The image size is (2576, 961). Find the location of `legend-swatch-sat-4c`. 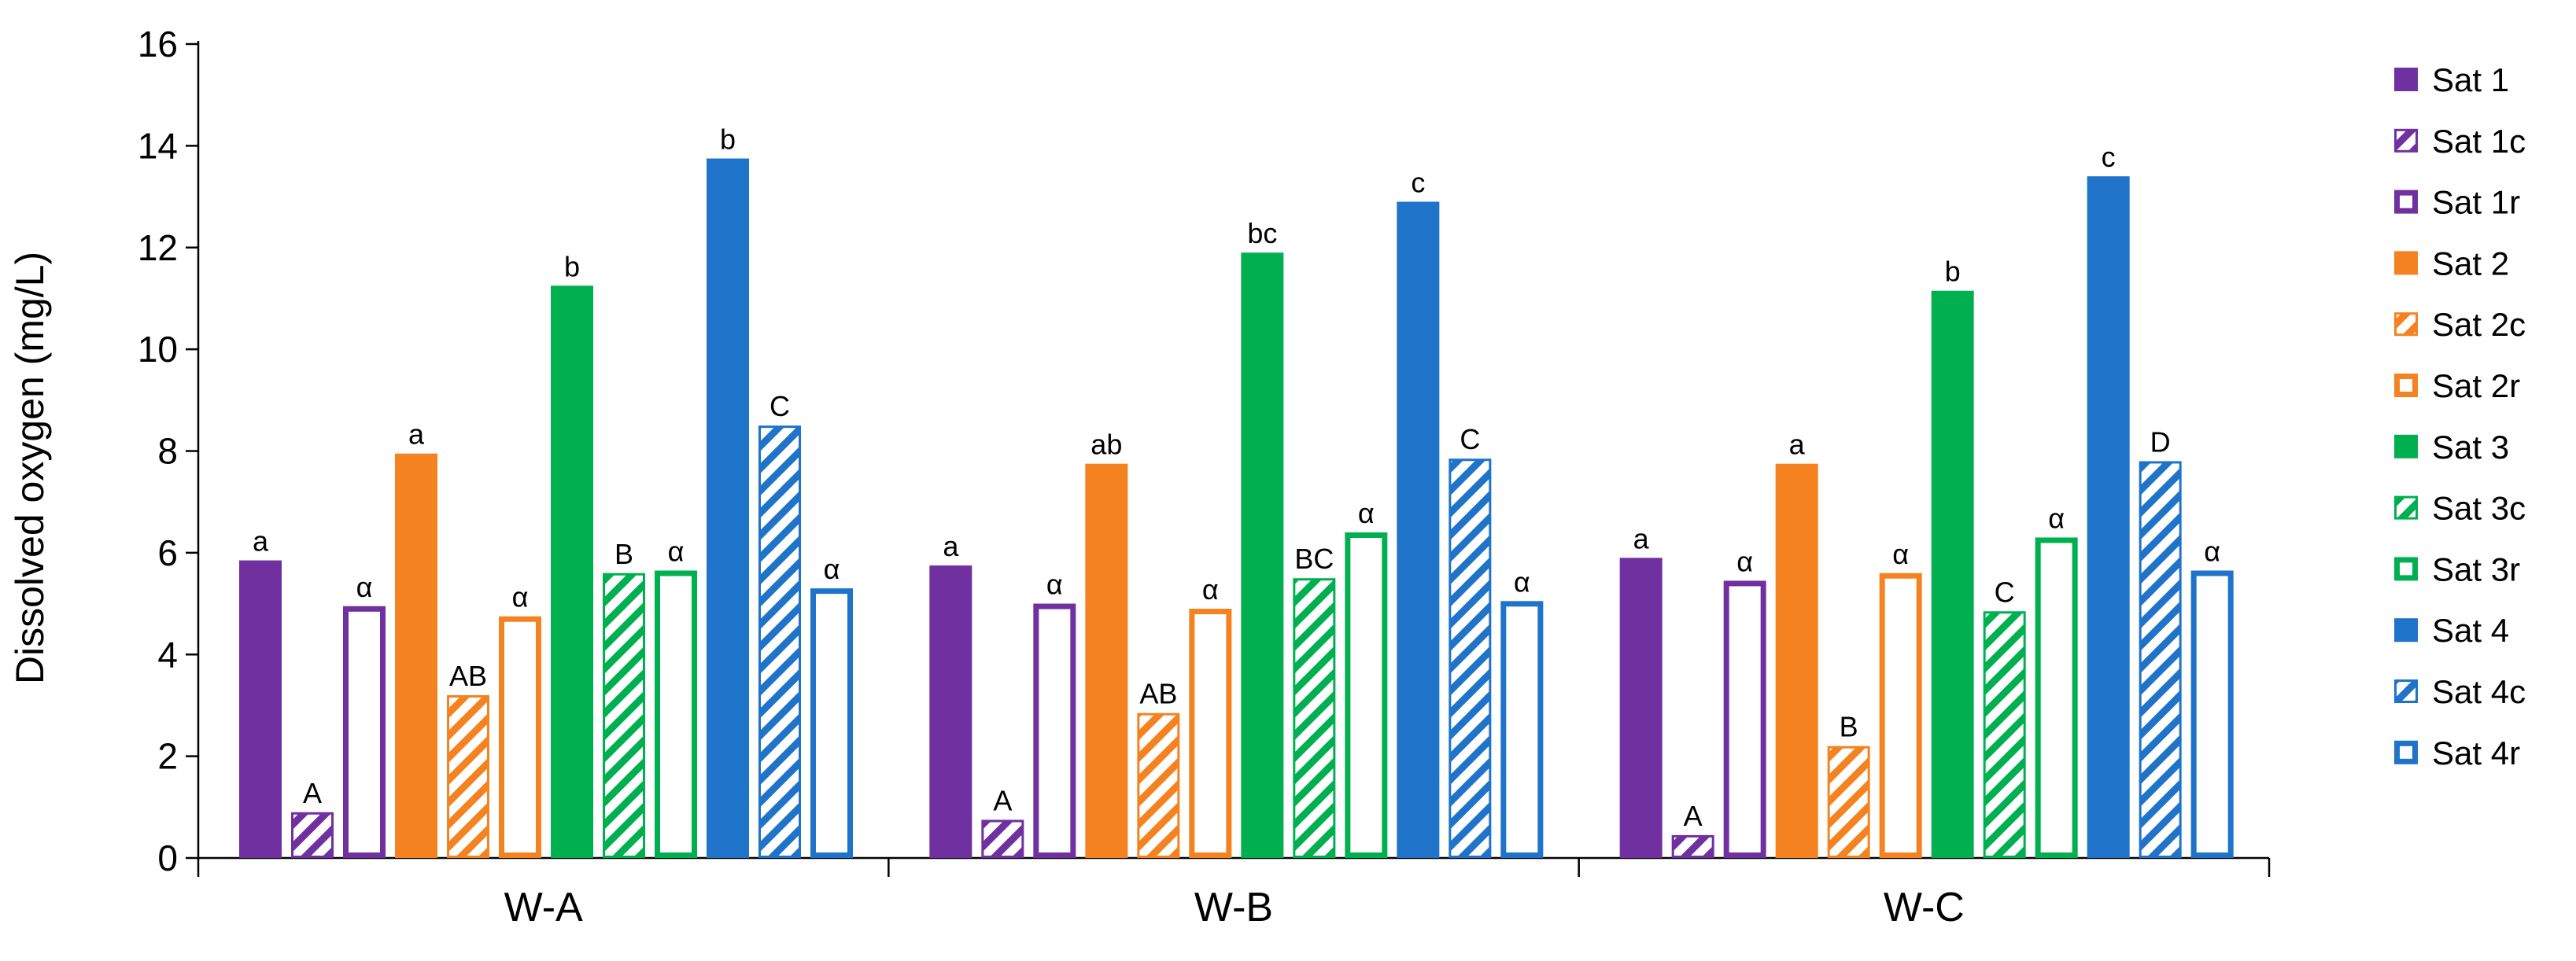

legend-swatch-sat-4c is located at coordinates (2406, 691).